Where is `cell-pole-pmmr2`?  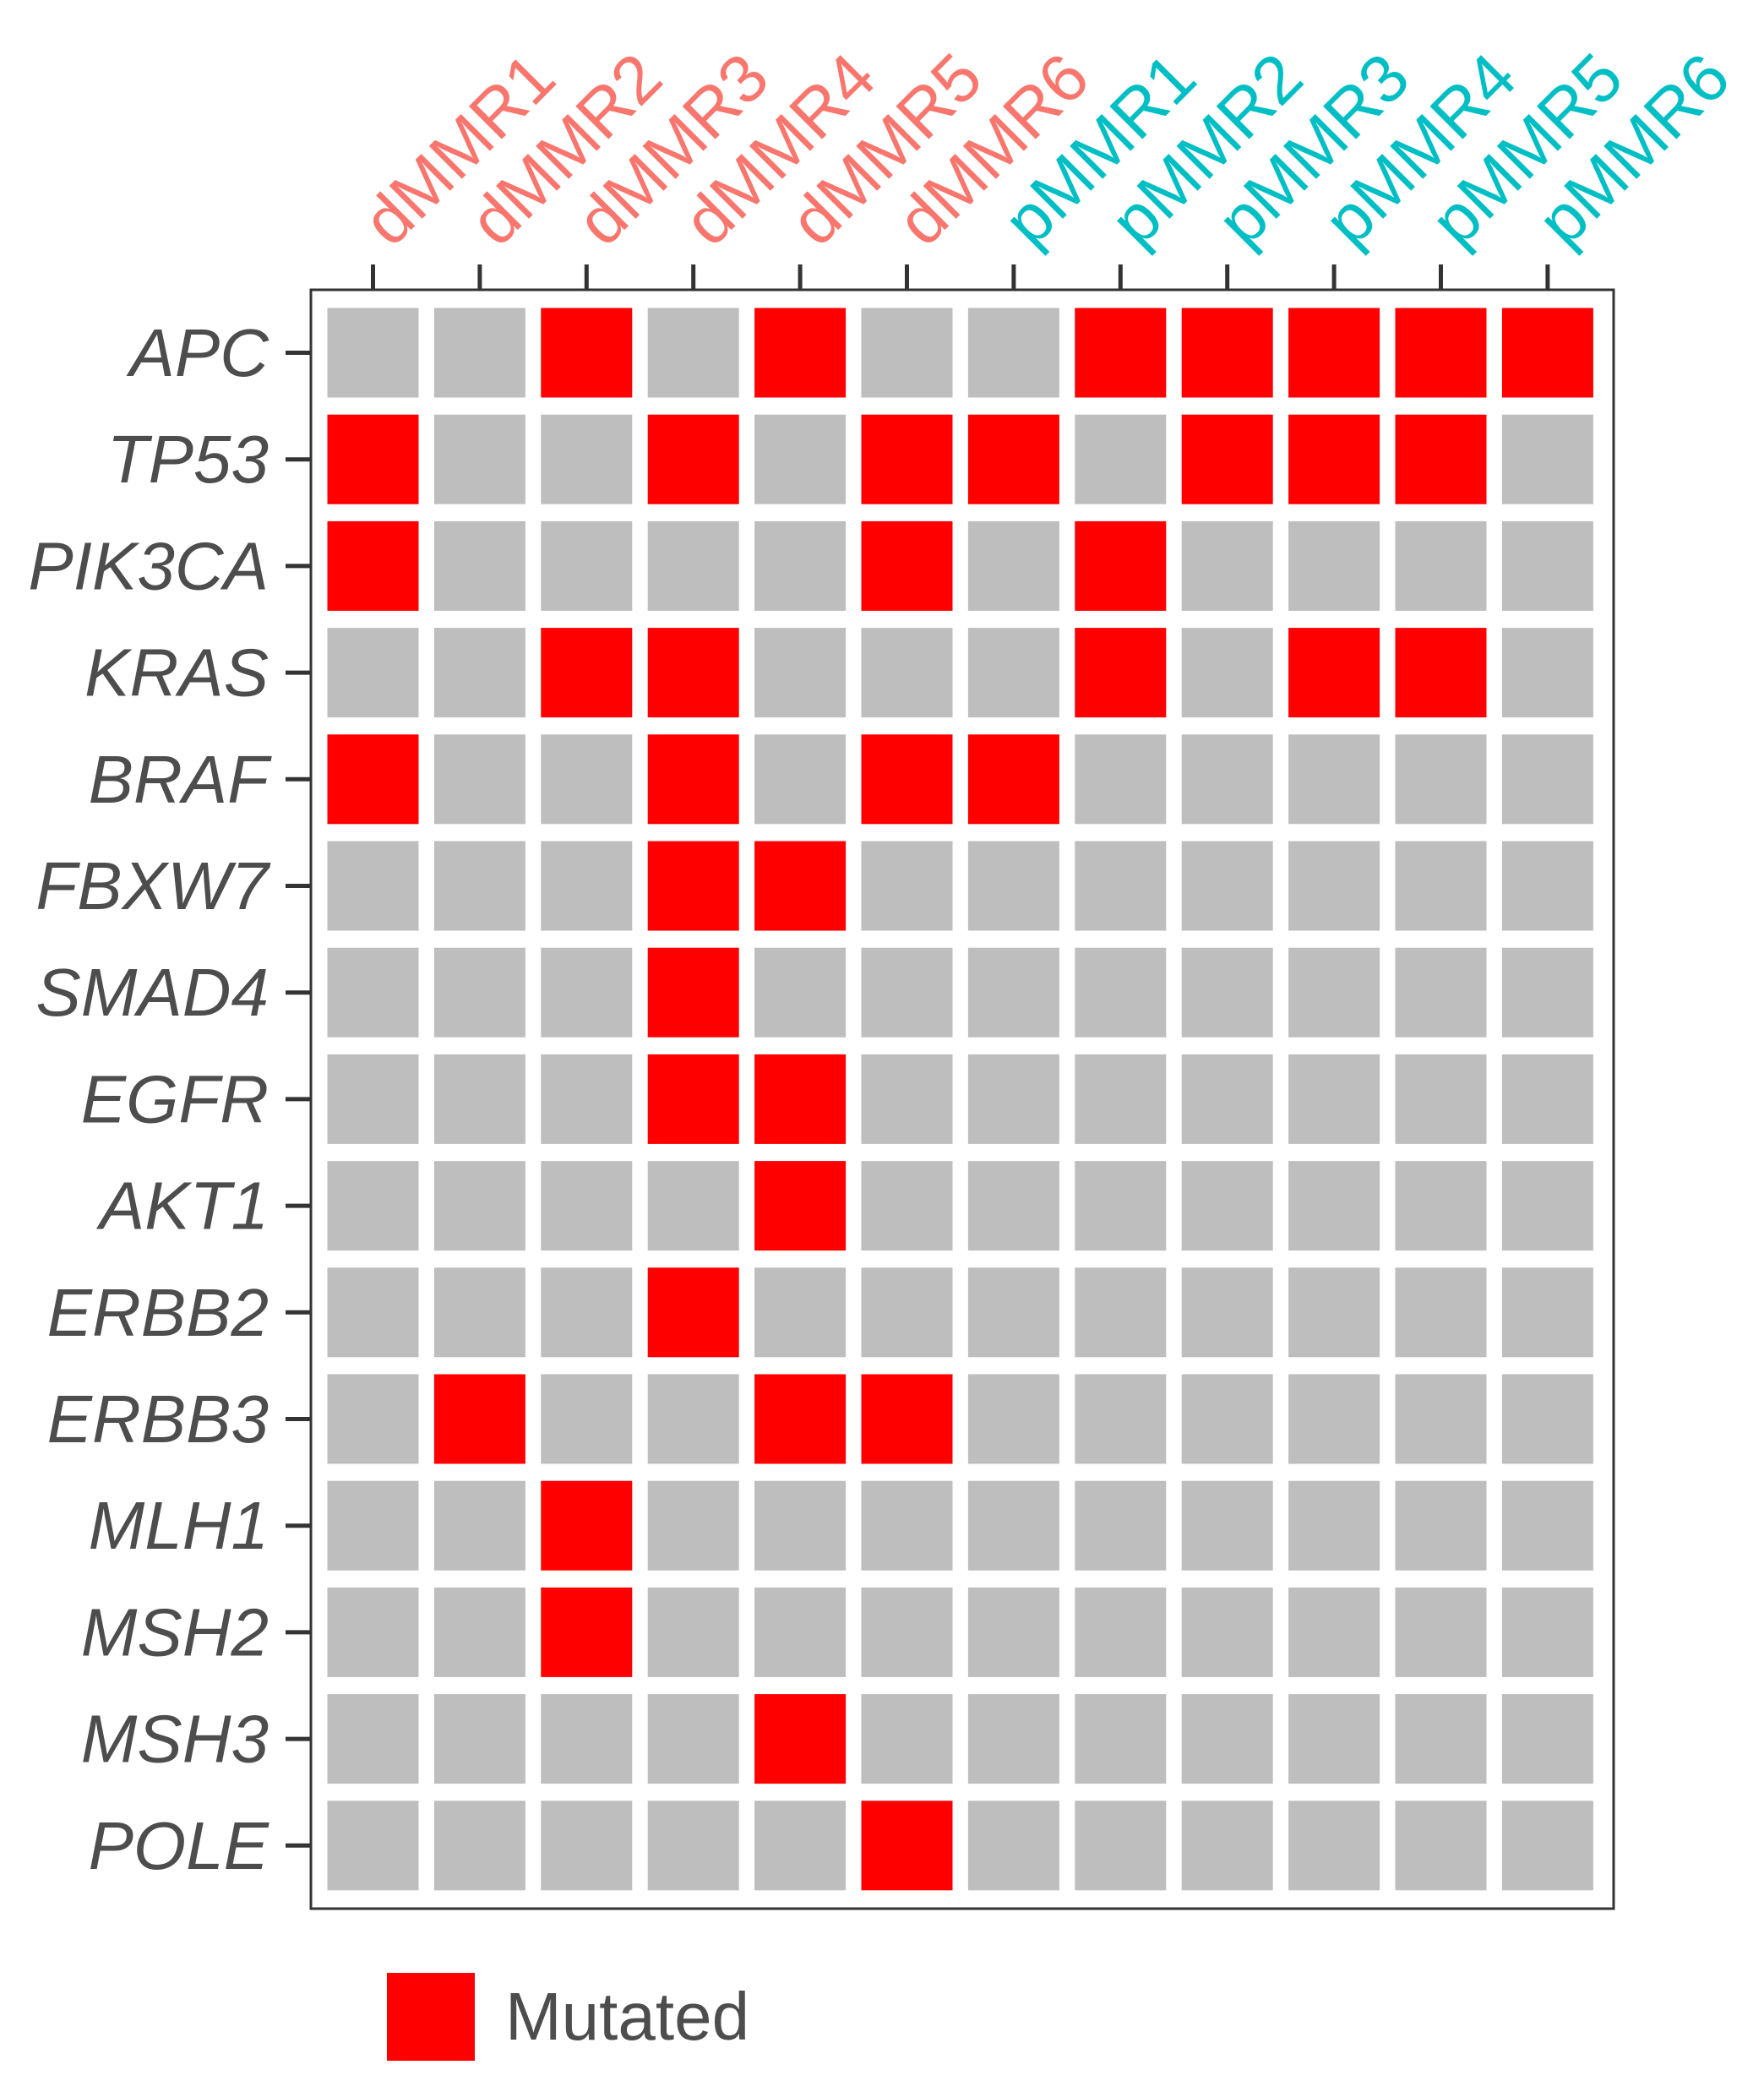
cell-pole-pmmr2 is located at coordinates (1121, 1846).